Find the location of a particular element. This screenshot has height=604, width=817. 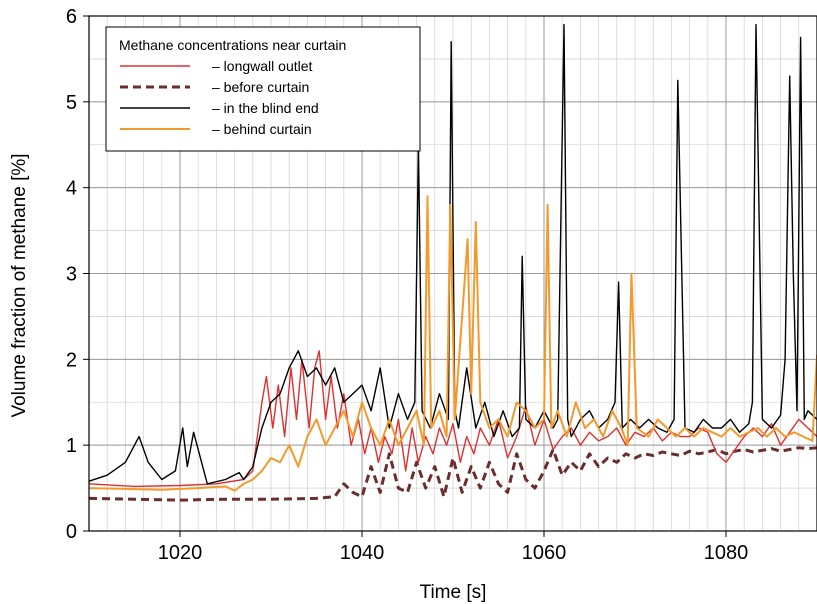

y-tick-label: 0 is located at coordinates (71, 532).